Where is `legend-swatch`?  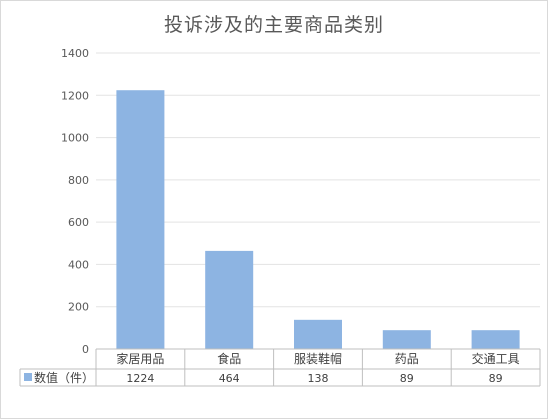
legend-swatch is located at coordinates (28, 377).